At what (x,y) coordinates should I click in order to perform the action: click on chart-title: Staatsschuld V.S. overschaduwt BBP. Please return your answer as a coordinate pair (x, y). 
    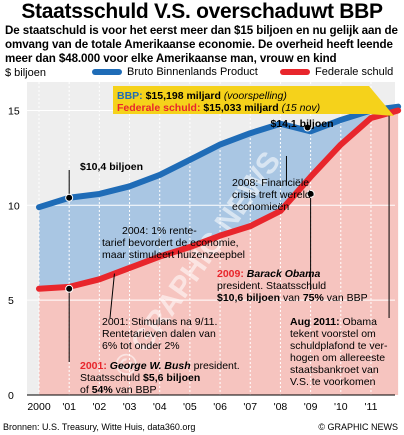
    Looking at the image, I should click on (202, 11).